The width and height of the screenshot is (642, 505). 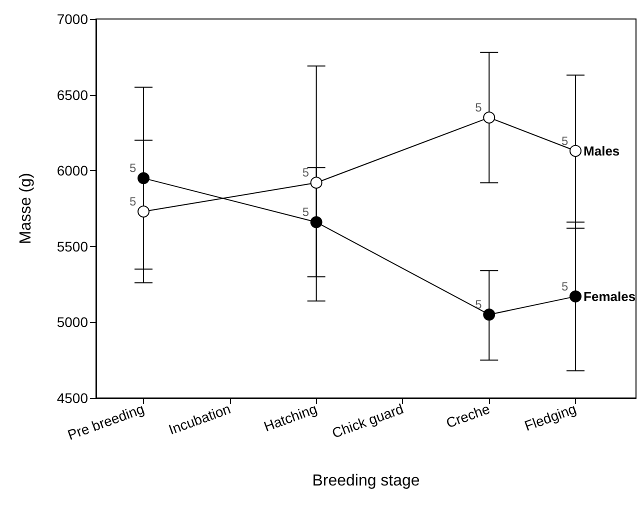 What do you see at coordinates (602, 150) in the screenshot?
I see `series-label: Males` at bounding box center [602, 150].